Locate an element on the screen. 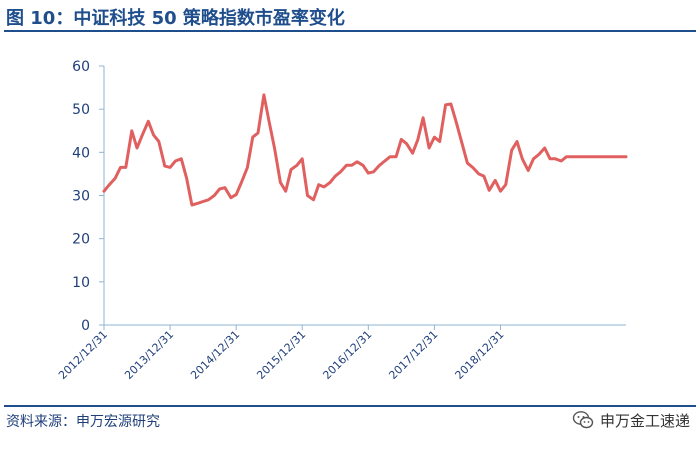 The height and width of the screenshot is (454, 700). source-note: 资料来源：申万宏源研究 is located at coordinates (83, 422).